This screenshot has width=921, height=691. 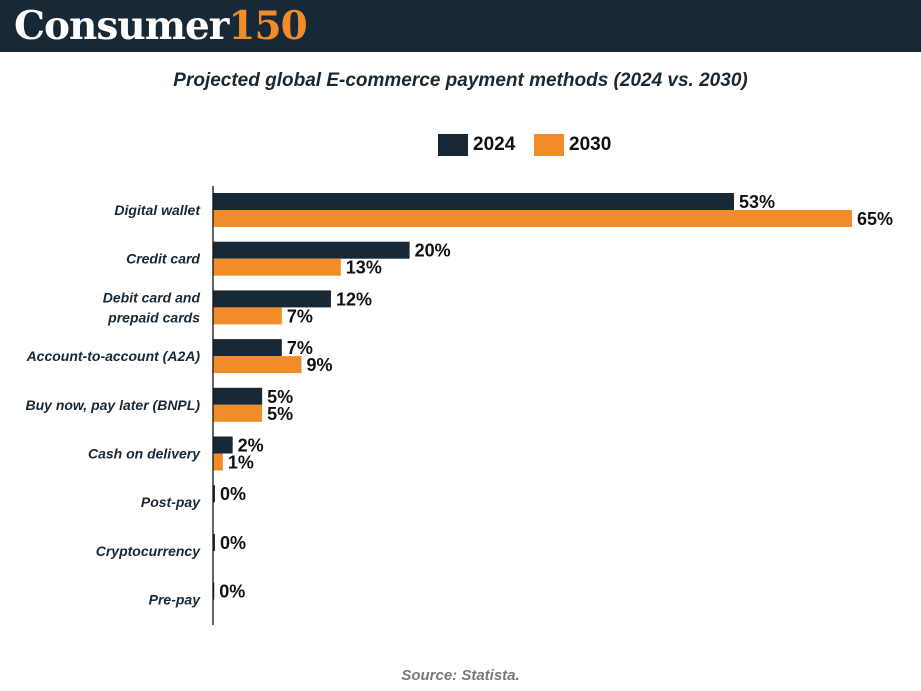 I want to click on value-label-2024: 7%, so click(x=300, y=348).